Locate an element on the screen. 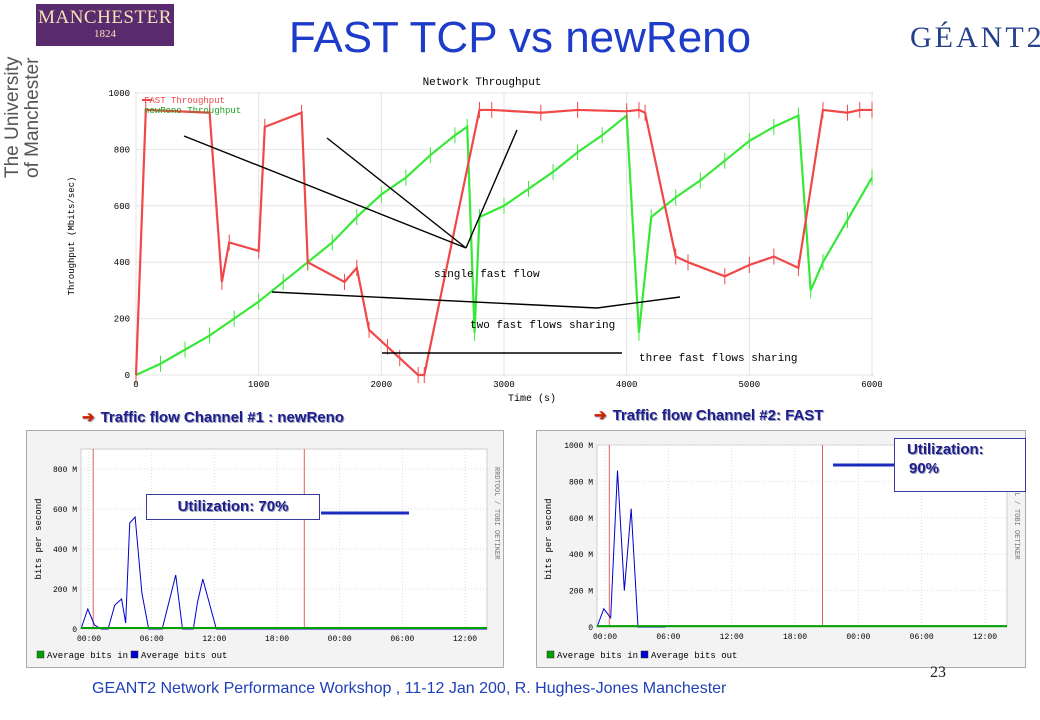  legend-newreno: newReno Throughput is located at coordinates (192, 111).